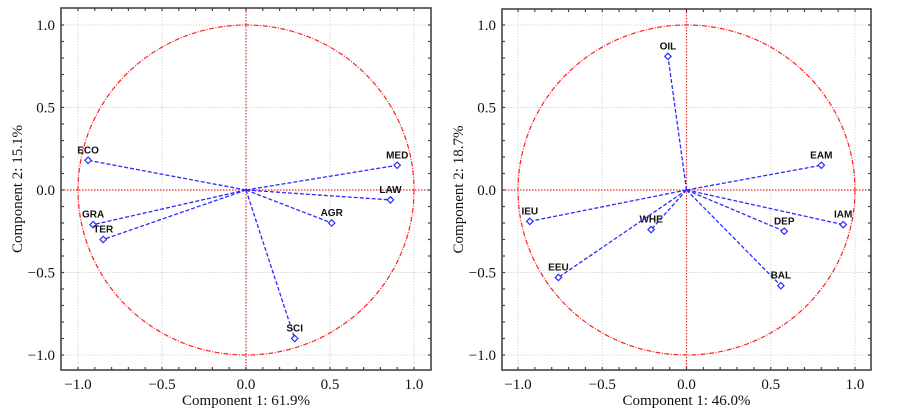 Image resolution: width=902 pixels, height=418 pixels. Describe the element at coordinates (558, 267) in the screenshot. I see `data-point-label: EEU` at that location.